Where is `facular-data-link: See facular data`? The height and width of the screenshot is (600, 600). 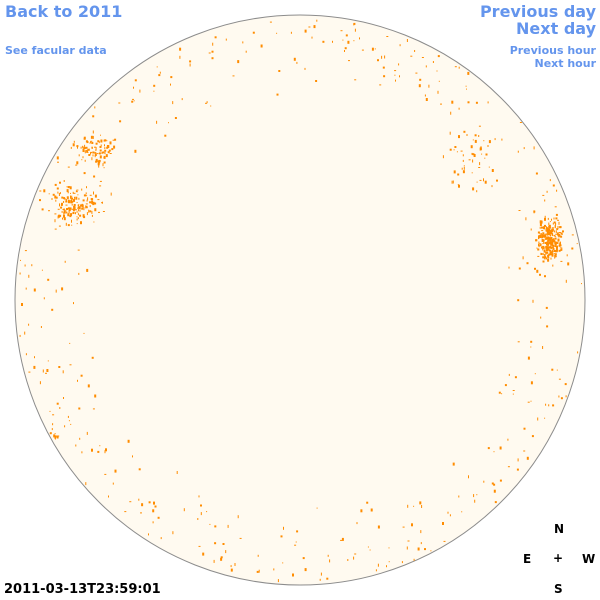
facular-data-link: See facular data is located at coordinates (56, 50).